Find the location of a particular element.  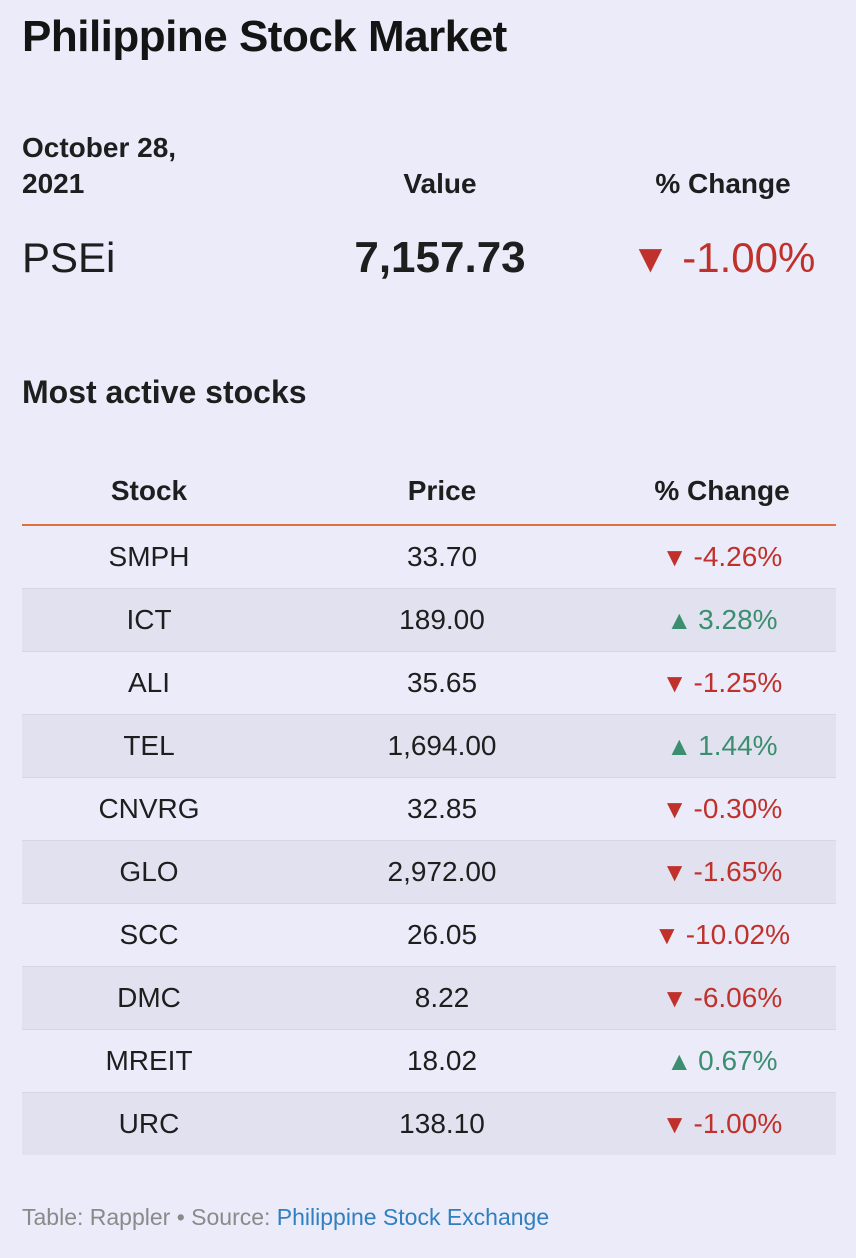

stock-change-value: -1.65% is located at coordinates (738, 871).